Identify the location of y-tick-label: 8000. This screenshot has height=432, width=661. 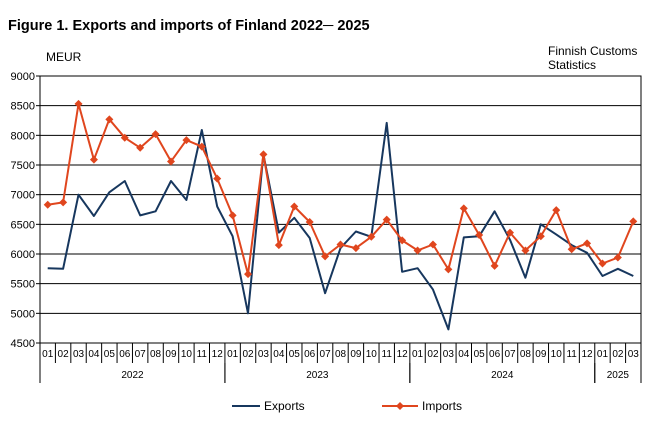
(23, 136).